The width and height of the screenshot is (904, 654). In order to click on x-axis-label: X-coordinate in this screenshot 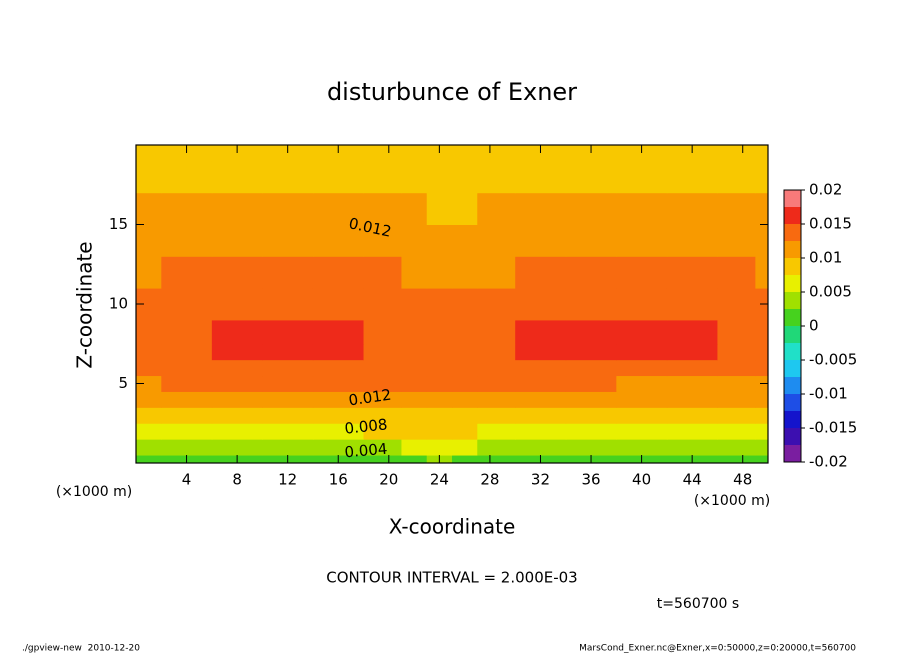, I will do `click(452, 527)`.